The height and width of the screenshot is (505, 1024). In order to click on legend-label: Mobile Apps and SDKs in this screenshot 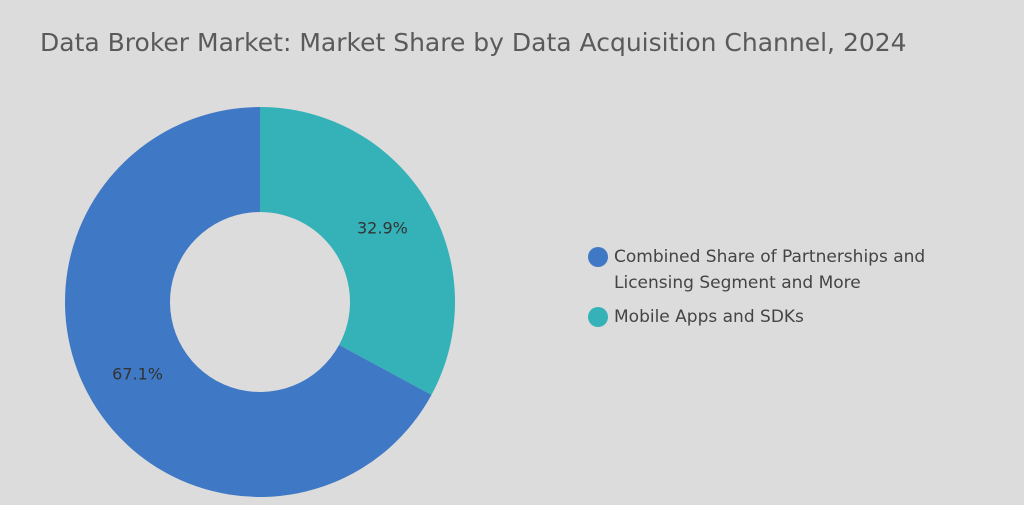, I will do `click(709, 317)`.